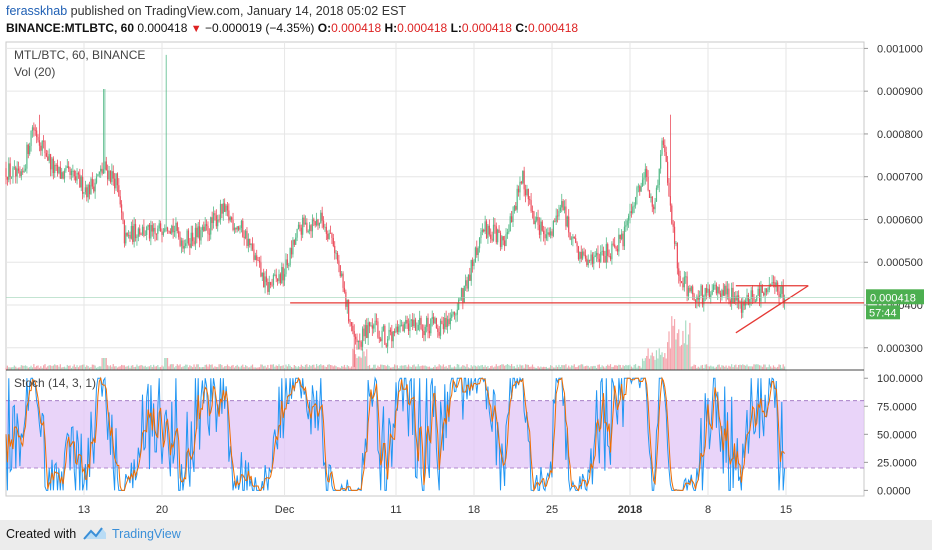  I want to click on trendline-drawings, so click(435, 309).